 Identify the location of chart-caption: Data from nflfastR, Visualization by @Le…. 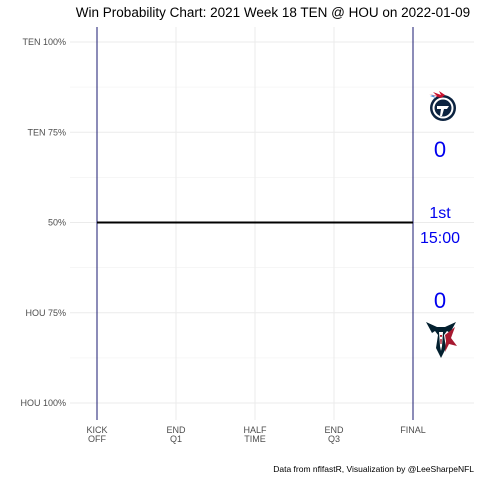
(373, 469).